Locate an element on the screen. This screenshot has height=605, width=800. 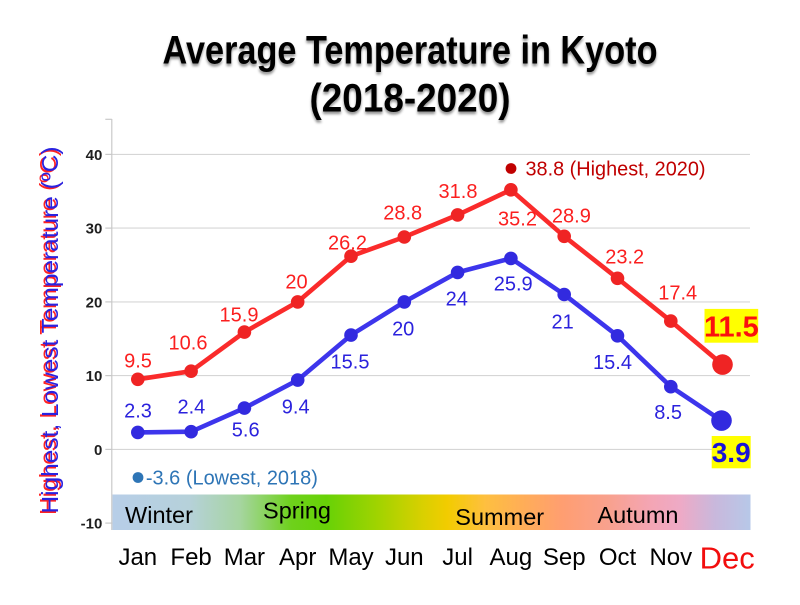
svg-text: 26.2 is located at coordinates (347, 243).